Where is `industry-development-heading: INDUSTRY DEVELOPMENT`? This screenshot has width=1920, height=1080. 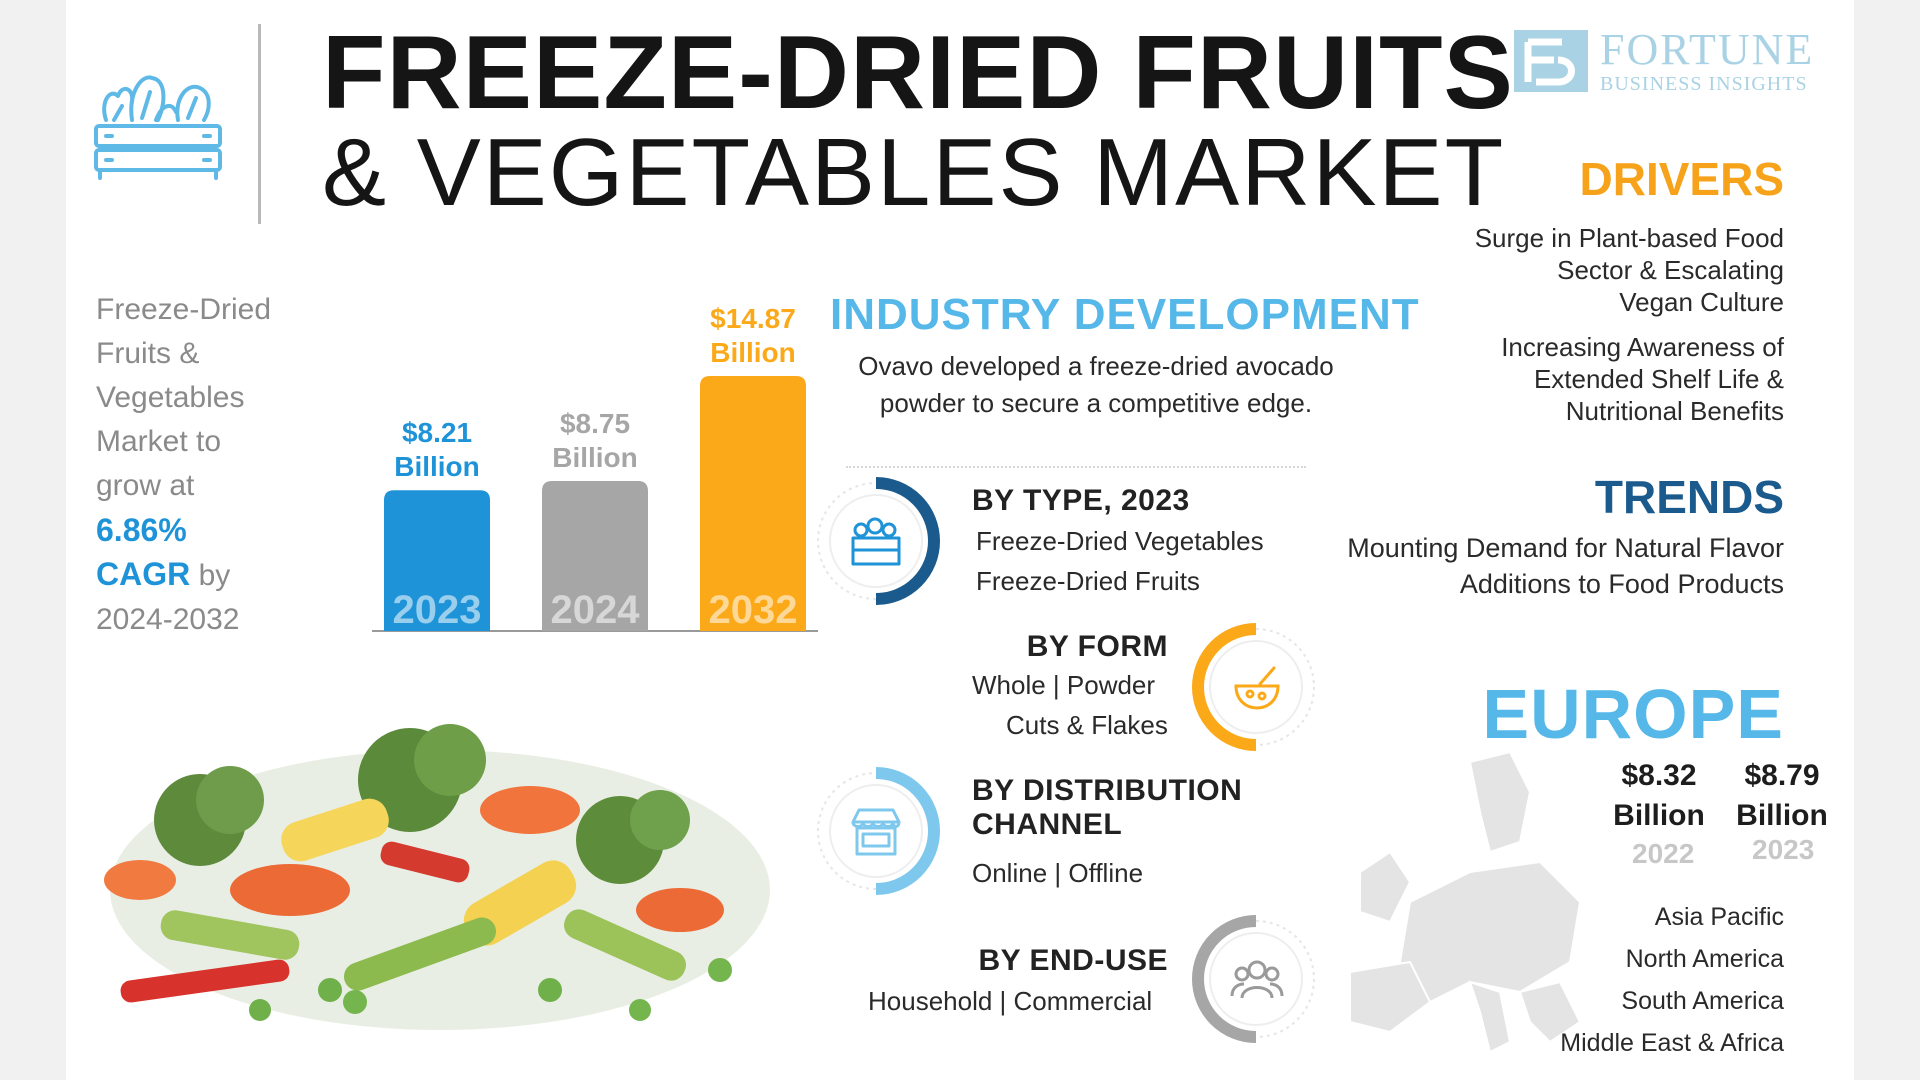 industry-development-heading: INDUSTRY DEVELOPMENT is located at coordinates (1125, 314).